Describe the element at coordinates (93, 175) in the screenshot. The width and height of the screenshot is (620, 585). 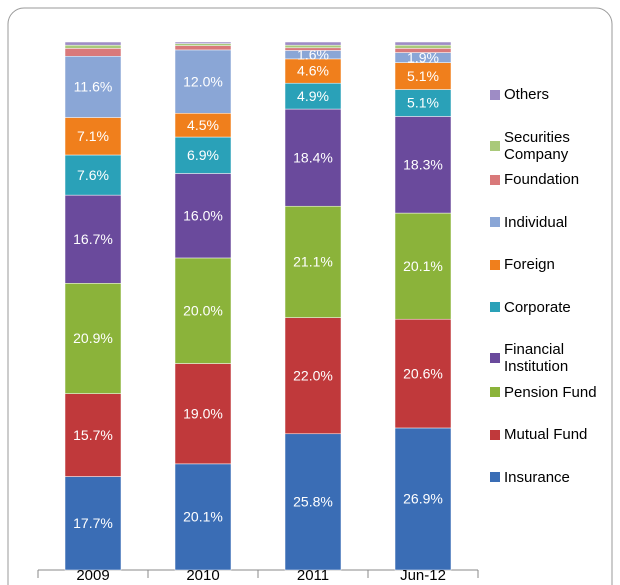
I see `data-label: 7.6%` at that location.